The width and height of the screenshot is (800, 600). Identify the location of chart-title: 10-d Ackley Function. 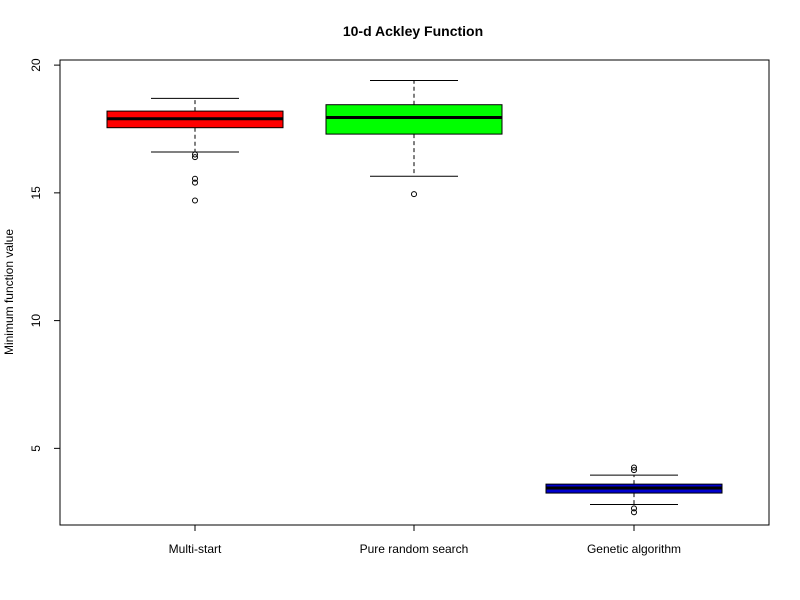
(413, 31).